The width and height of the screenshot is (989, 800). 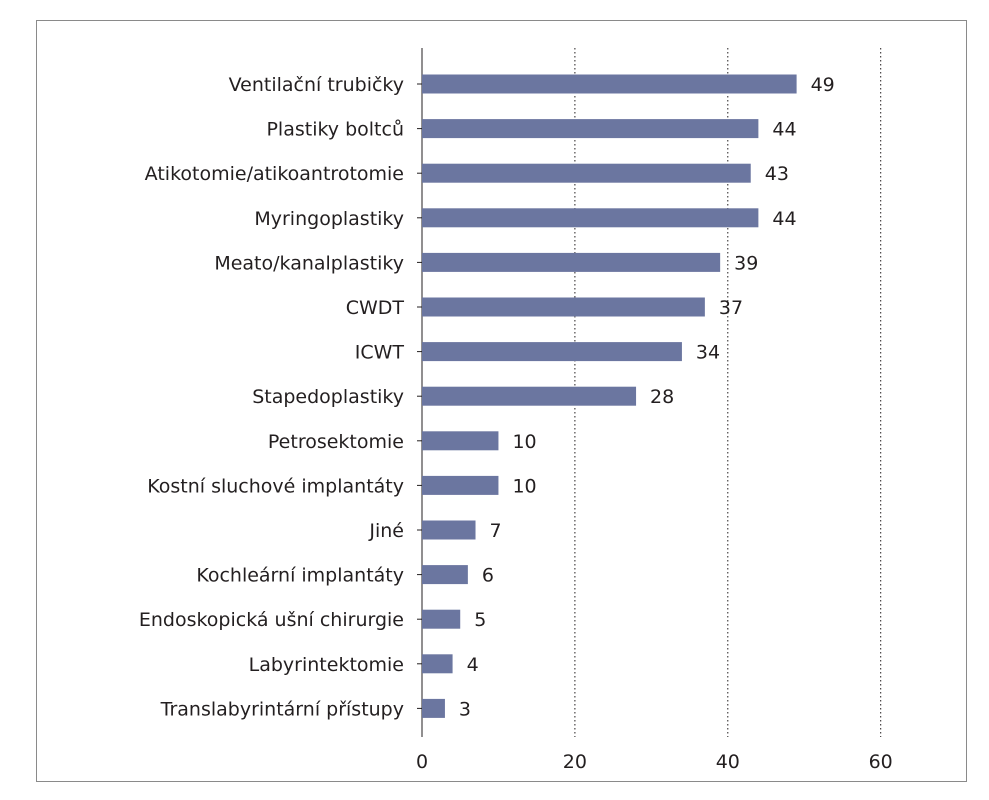 I want to click on category-label: Jiné, so click(x=386, y=531).